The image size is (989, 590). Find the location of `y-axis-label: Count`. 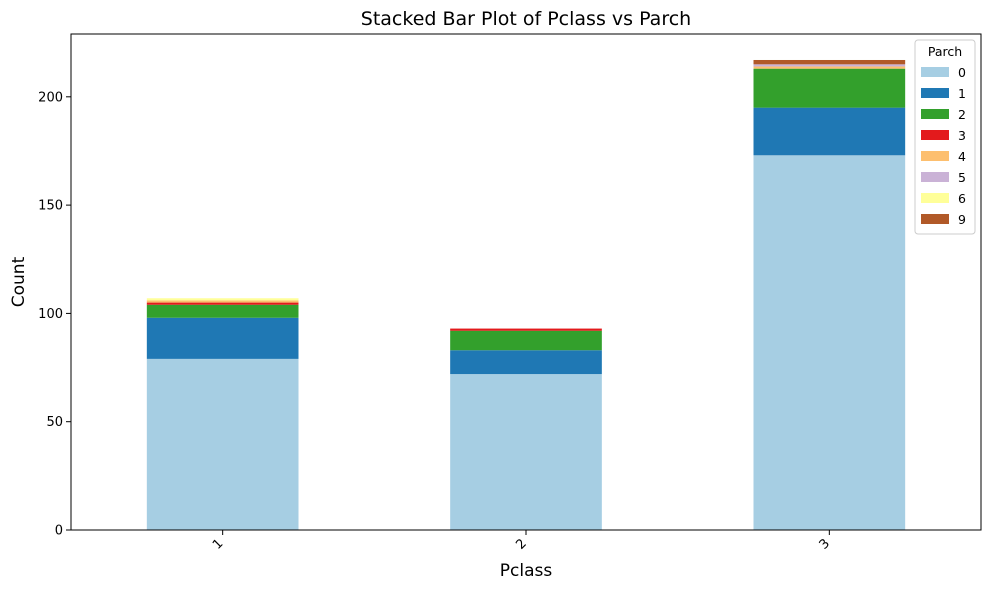

y-axis-label: Count is located at coordinates (19, 281).